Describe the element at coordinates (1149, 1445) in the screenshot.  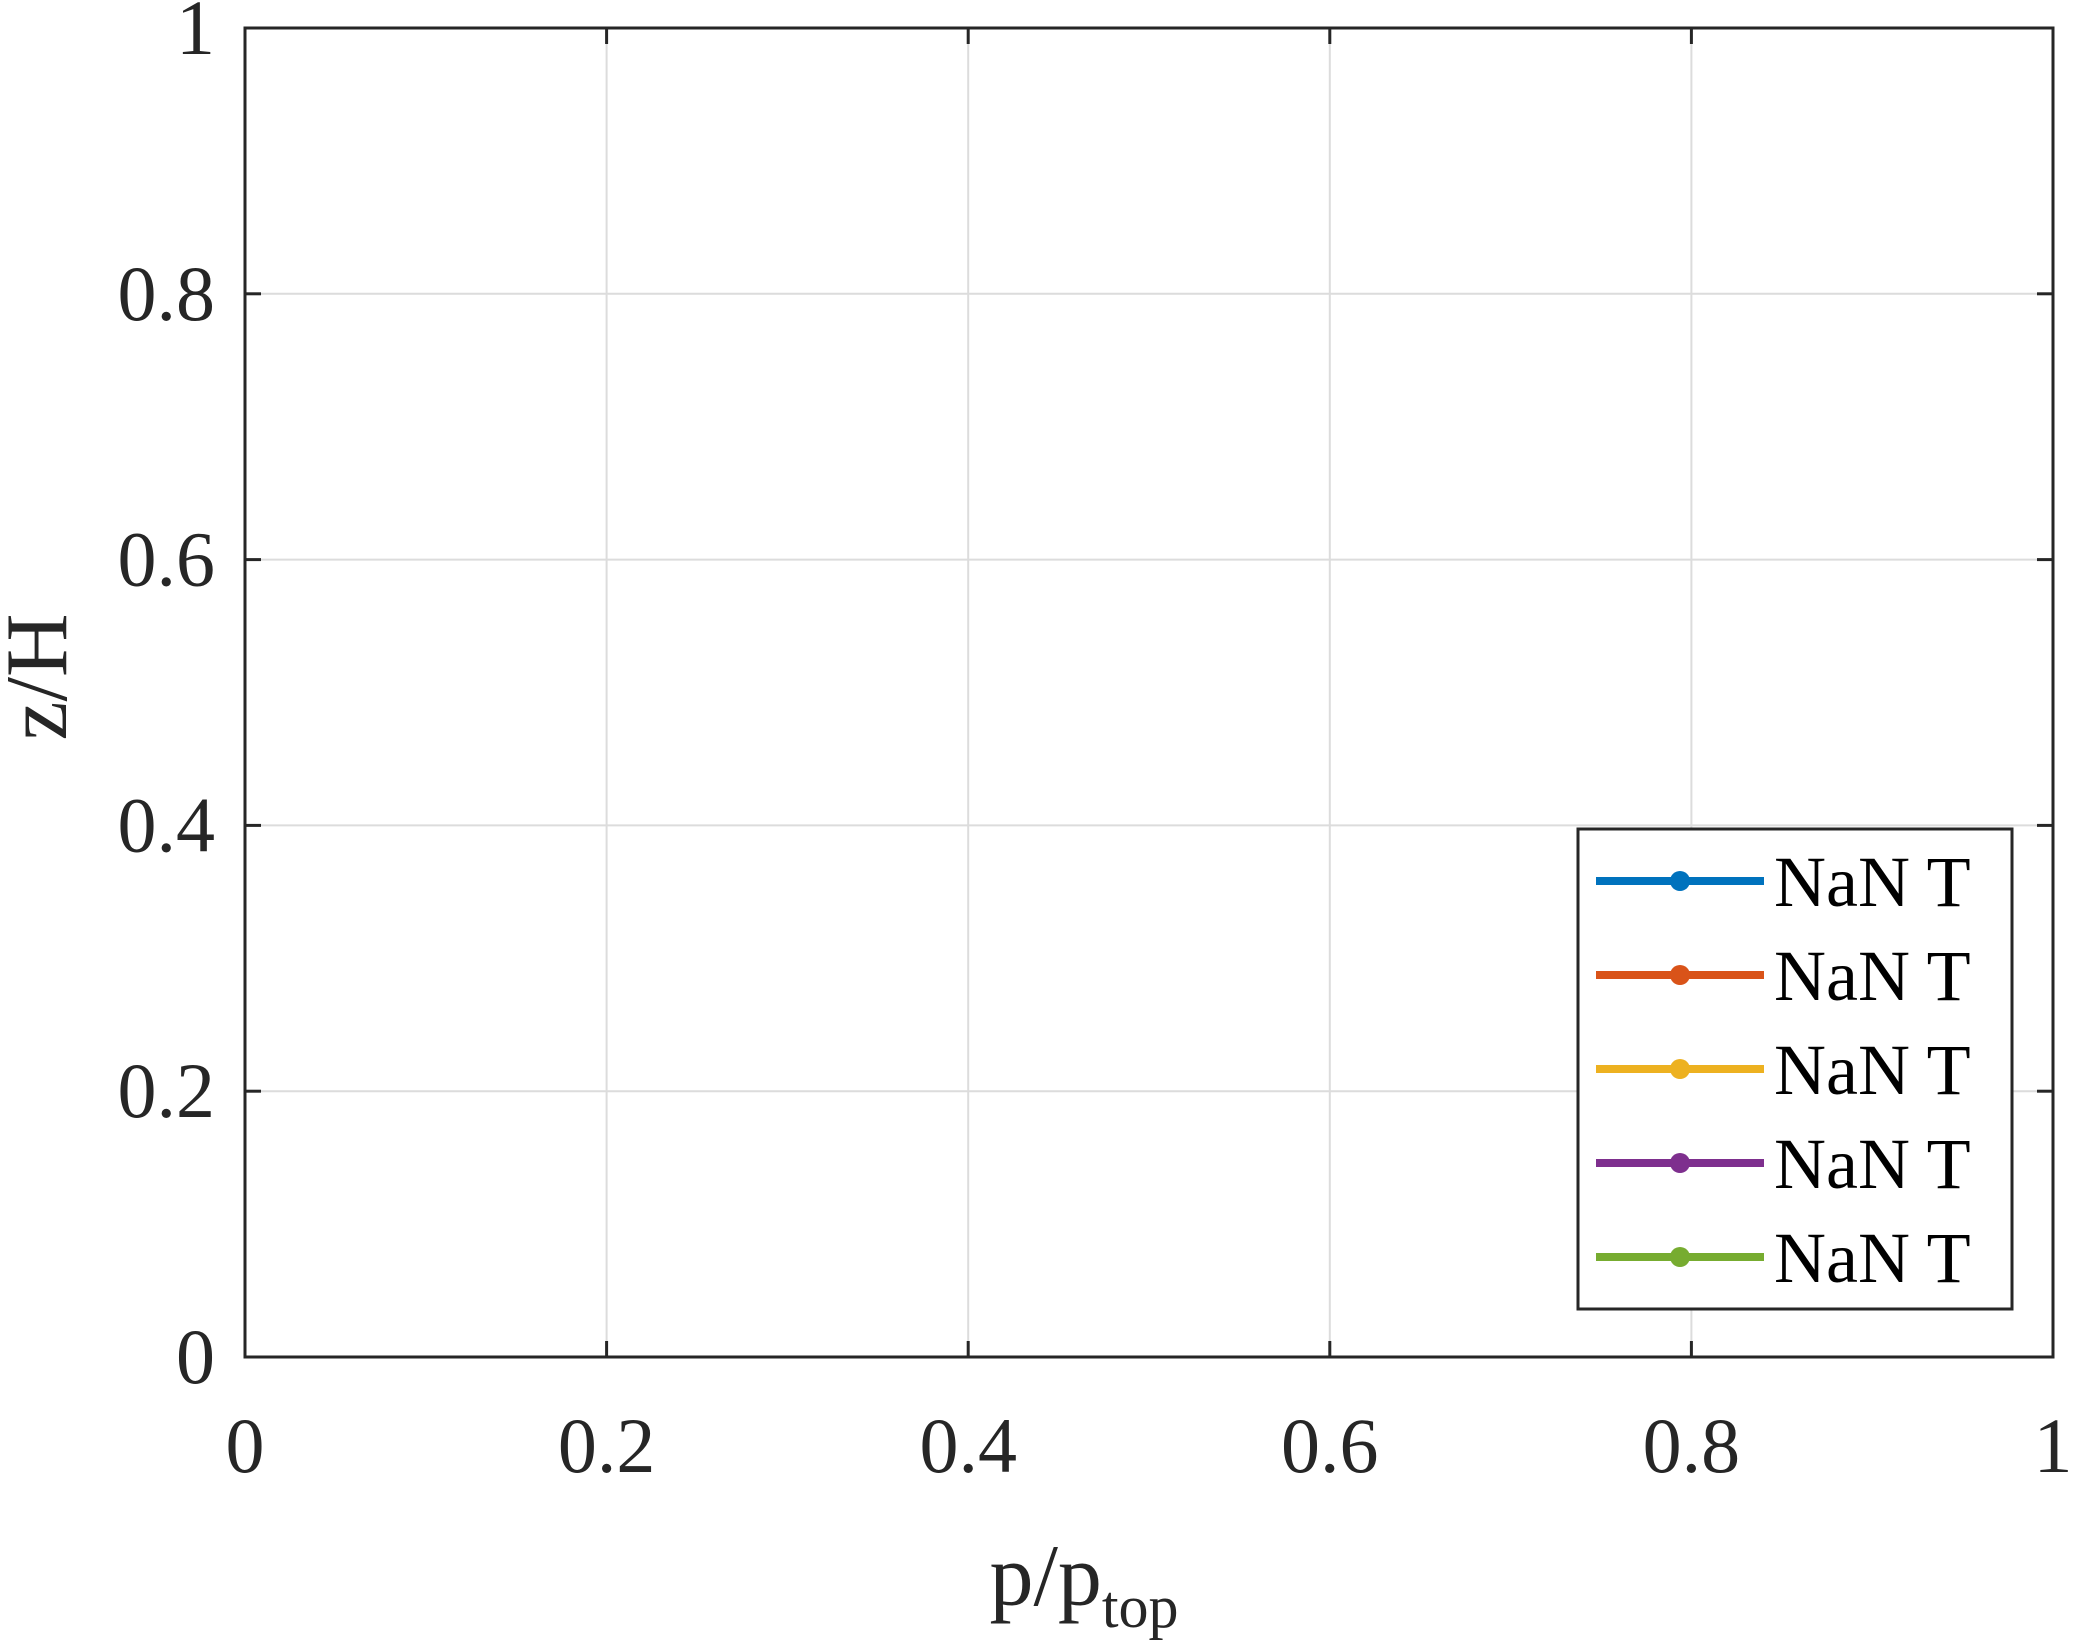
I see `x-tick-labels: 0 0.2 0.4 0.6 0.8 1` at that location.